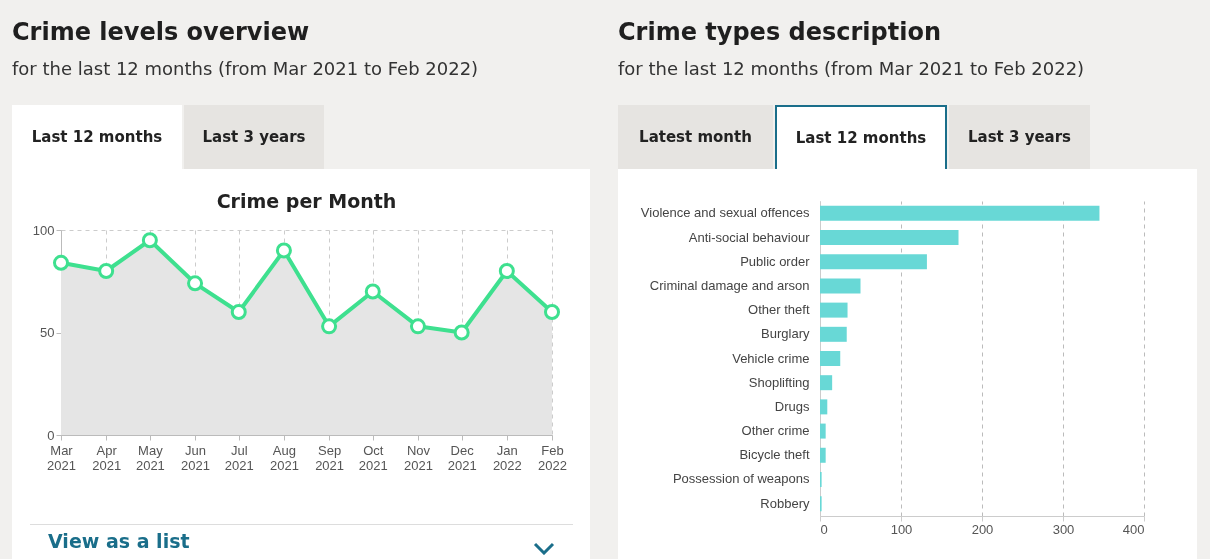 This screenshot has width=1210, height=559. Describe the element at coordinates (775, 431) in the screenshot. I see `y-tick-label: Other crime` at that location.